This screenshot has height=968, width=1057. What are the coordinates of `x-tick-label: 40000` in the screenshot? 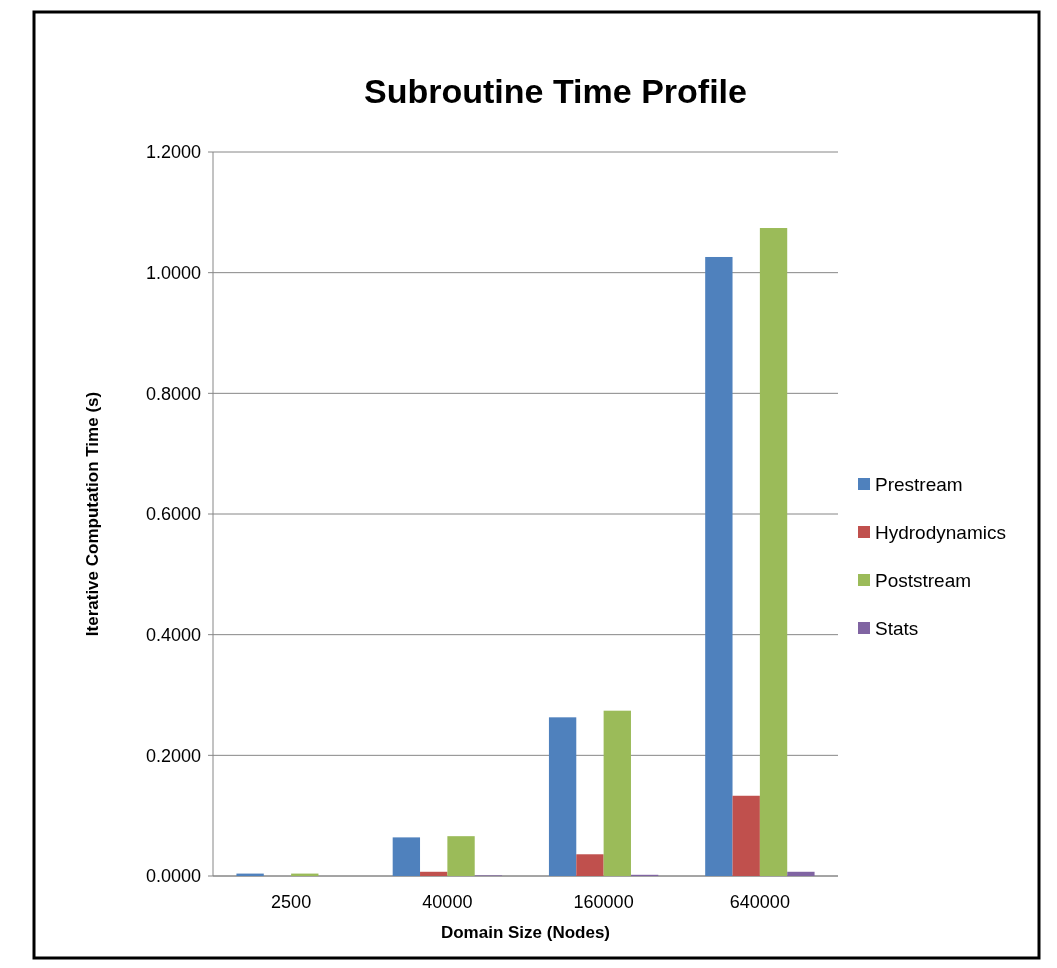 It's located at (447, 902).